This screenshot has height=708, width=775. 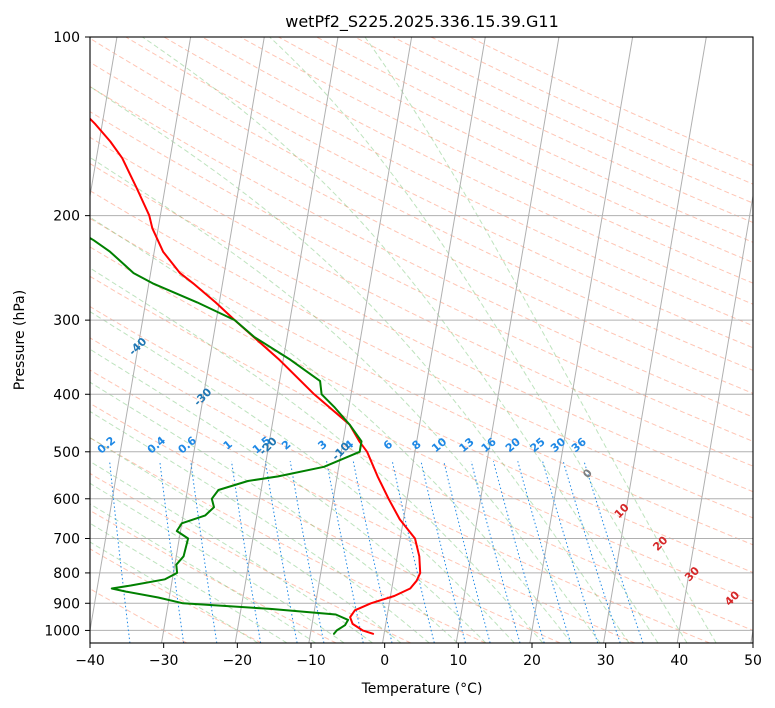 What do you see at coordinates (164, 661) in the screenshot?
I see `x-tick-label: −30` at bounding box center [164, 661].